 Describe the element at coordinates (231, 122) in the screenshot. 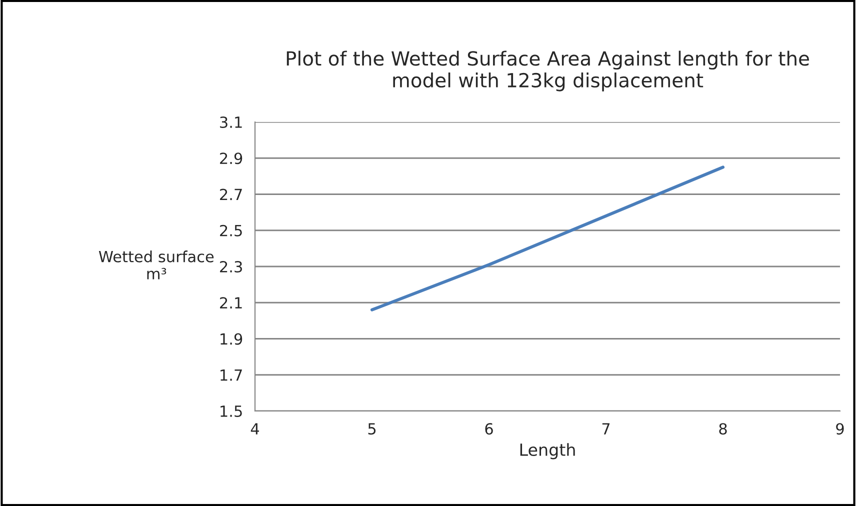

I see `y-tick-label: 3.1` at that location.